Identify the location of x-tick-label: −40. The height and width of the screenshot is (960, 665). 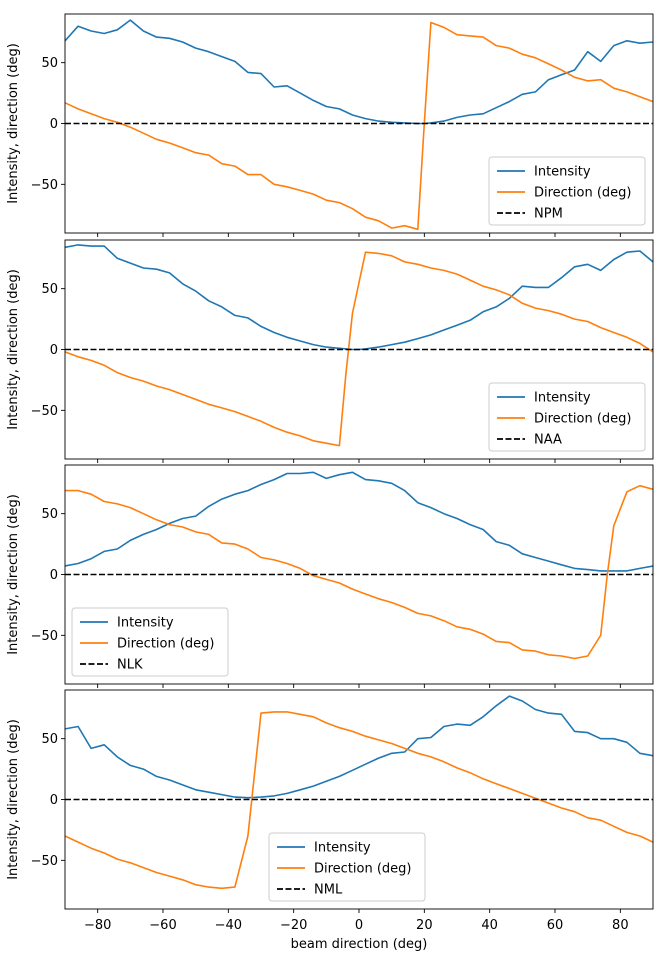
(228, 925).